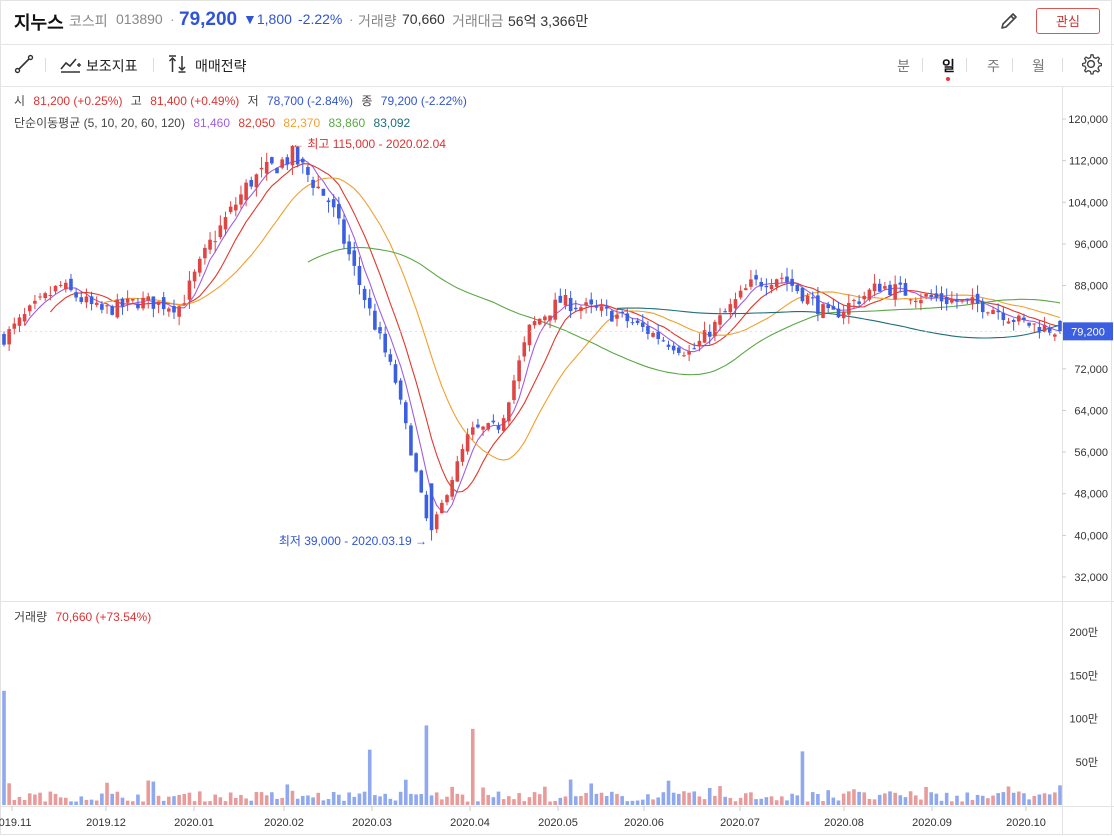 The width and height of the screenshot is (1114, 837). What do you see at coordinates (221, 66) in the screenshot?
I see `trade-strategy-button: 매매전략` at bounding box center [221, 66].